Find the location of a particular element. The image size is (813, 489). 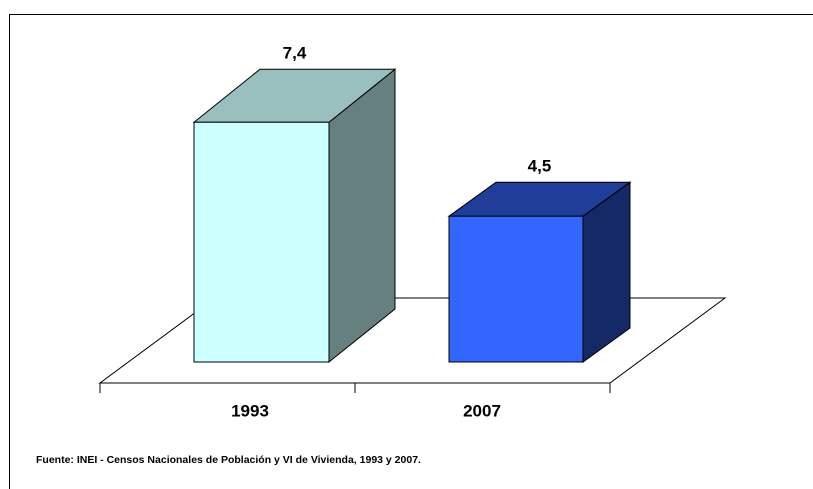

x-tick-label: 1993 is located at coordinates (250, 410).